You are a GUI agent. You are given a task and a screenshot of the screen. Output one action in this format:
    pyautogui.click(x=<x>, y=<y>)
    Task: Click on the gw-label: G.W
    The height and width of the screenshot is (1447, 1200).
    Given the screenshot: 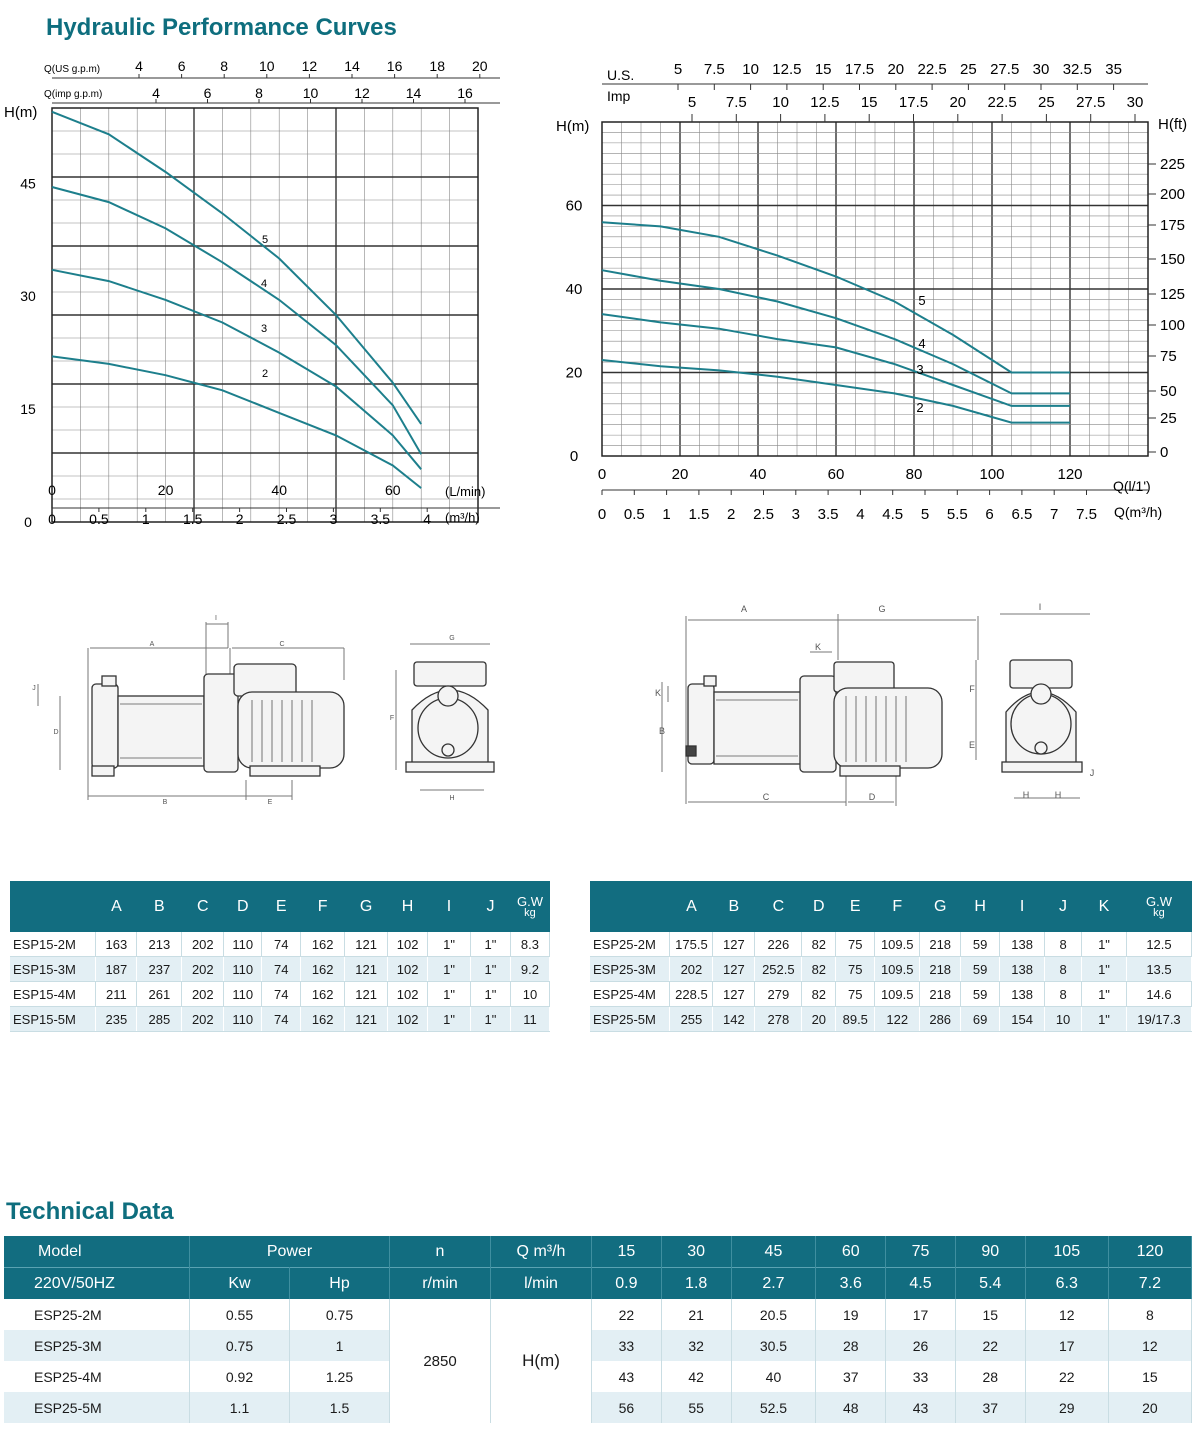 What is the action you would take?
    pyautogui.click(x=529, y=901)
    